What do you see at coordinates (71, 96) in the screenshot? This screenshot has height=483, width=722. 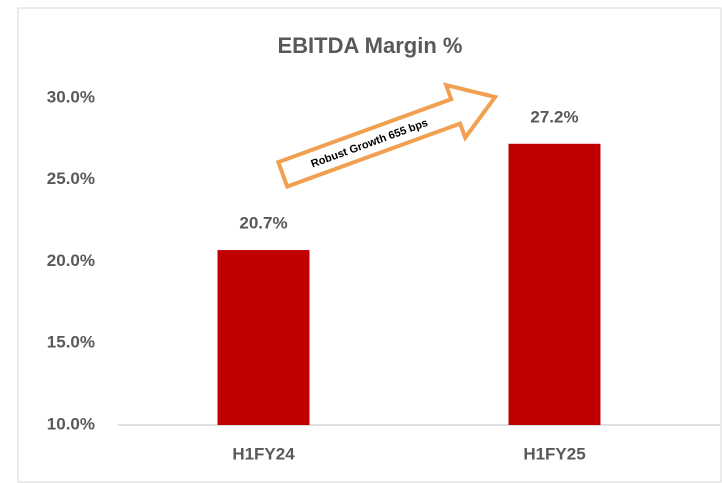 I see `y-tick-label: 30.0%` at bounding box center [71, 96].